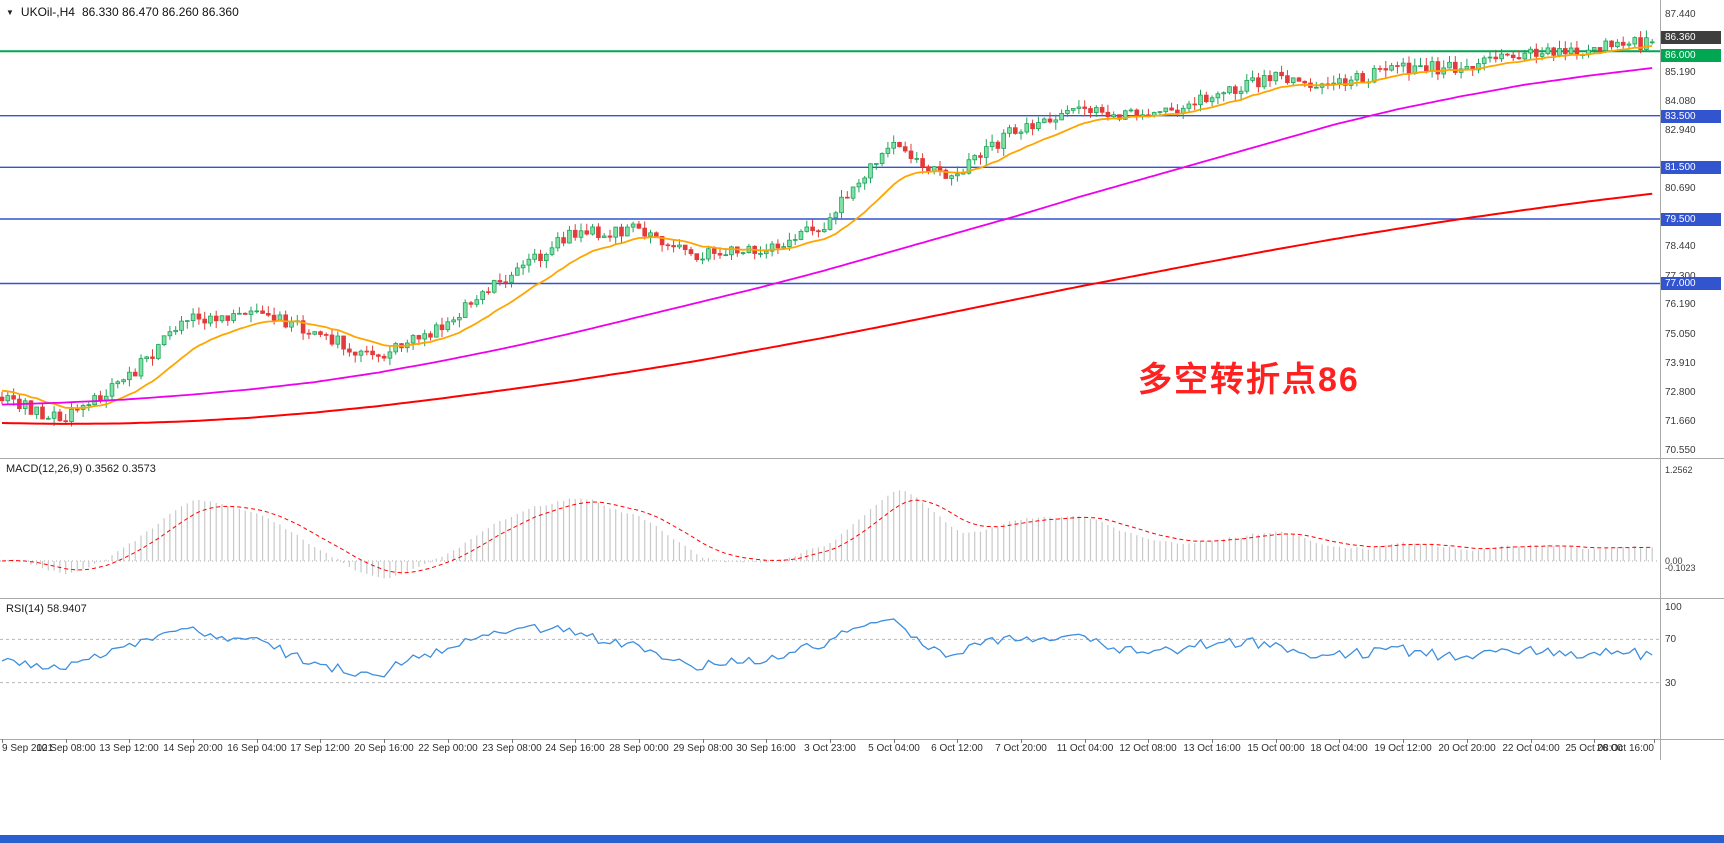 This screenshot has width=1724, height=843. I want to click on taskbar-strip, so click(862, 839).